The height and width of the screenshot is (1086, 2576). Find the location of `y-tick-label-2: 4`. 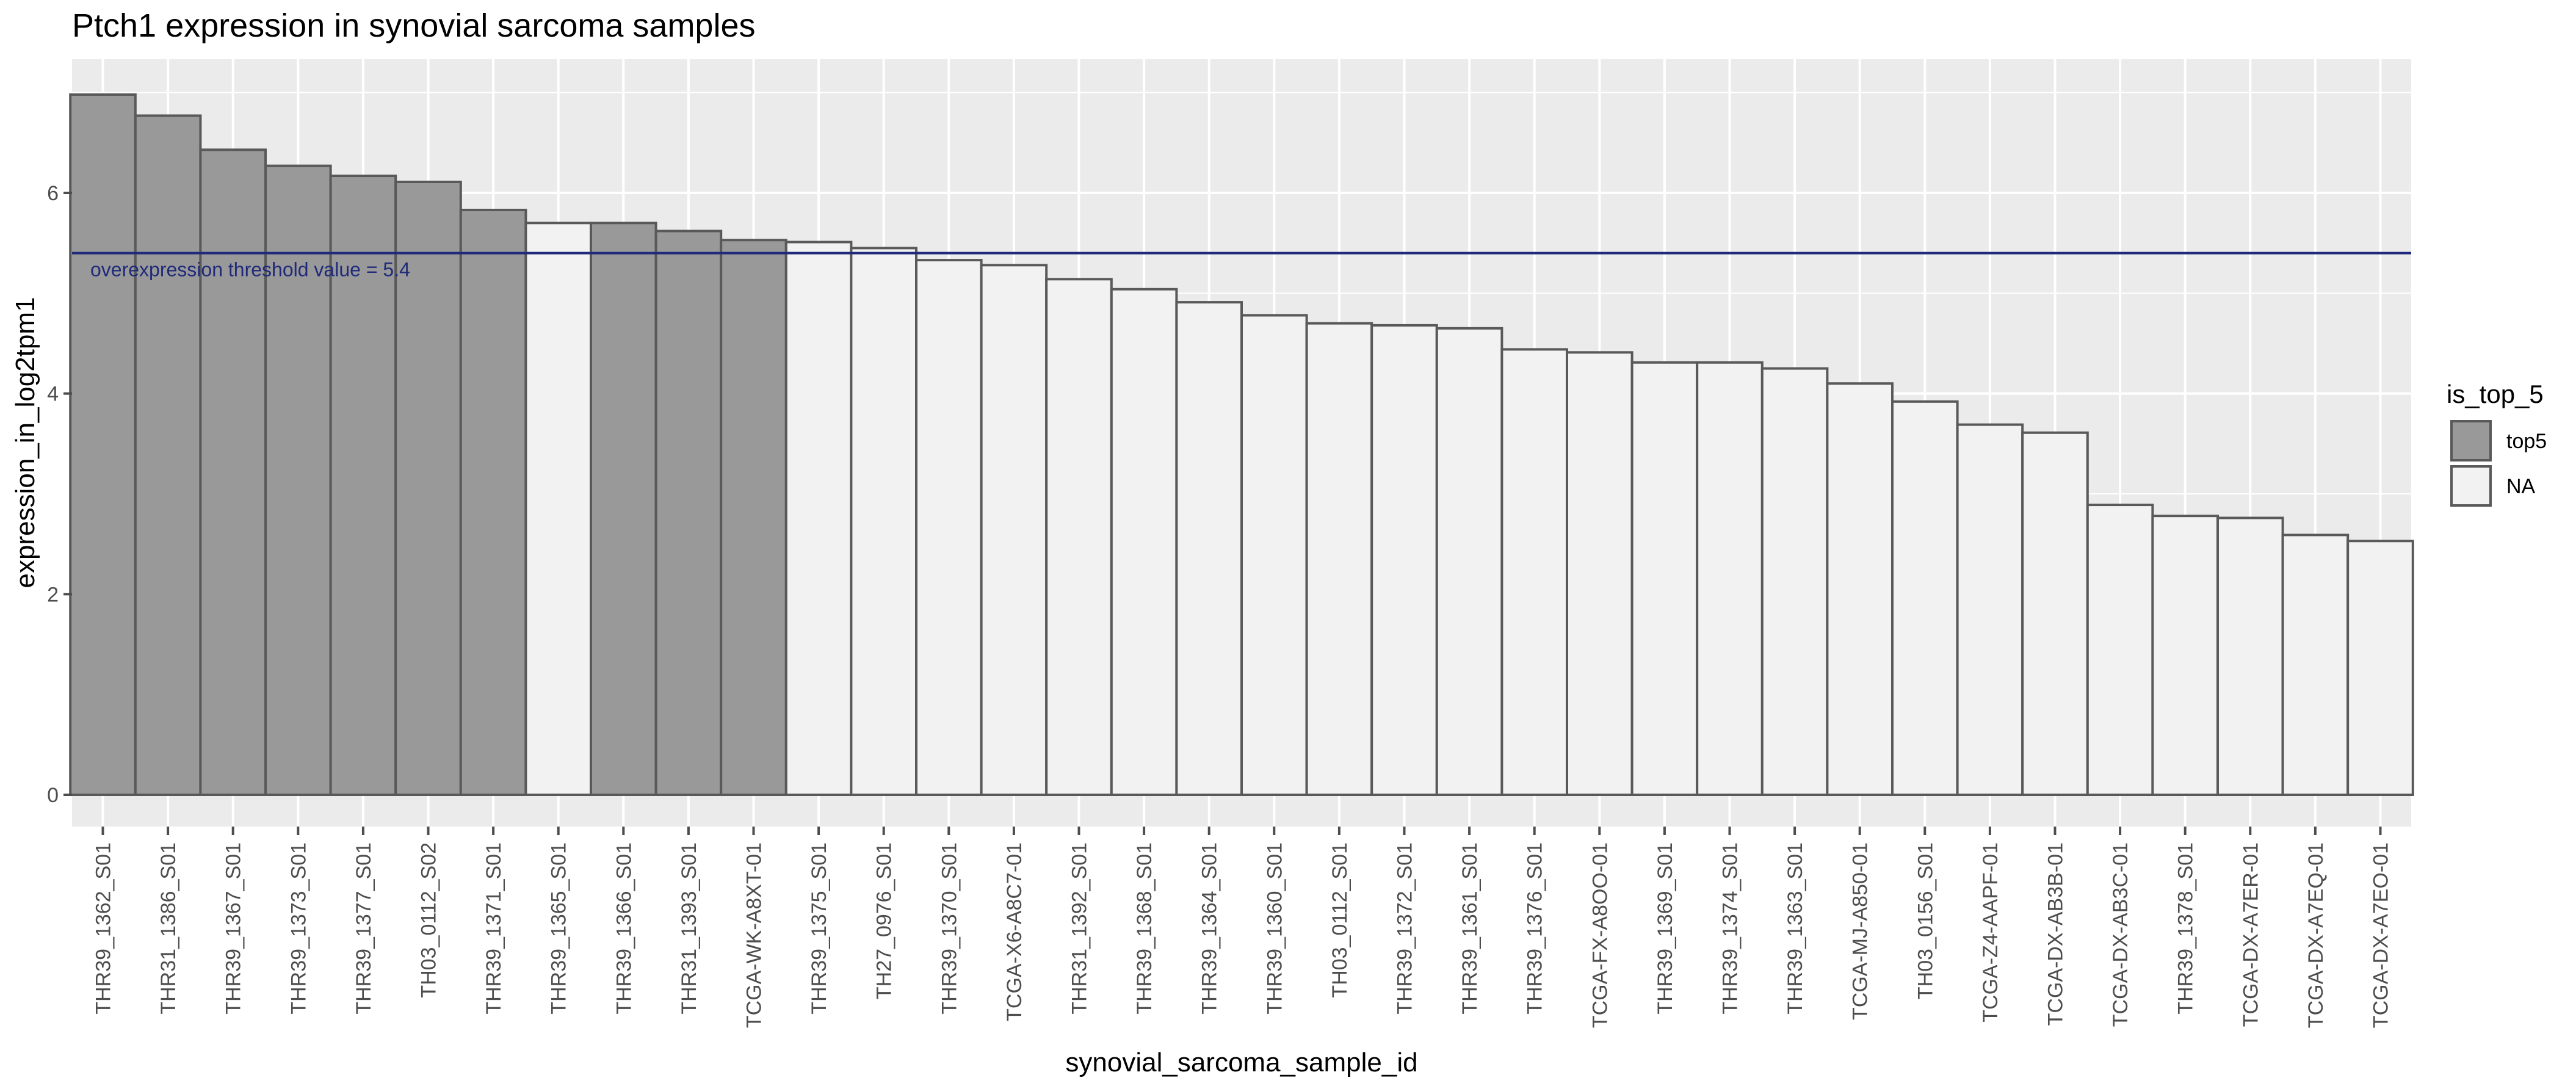

y-tick-label-2: 4 is located at coordinates (53, 394).